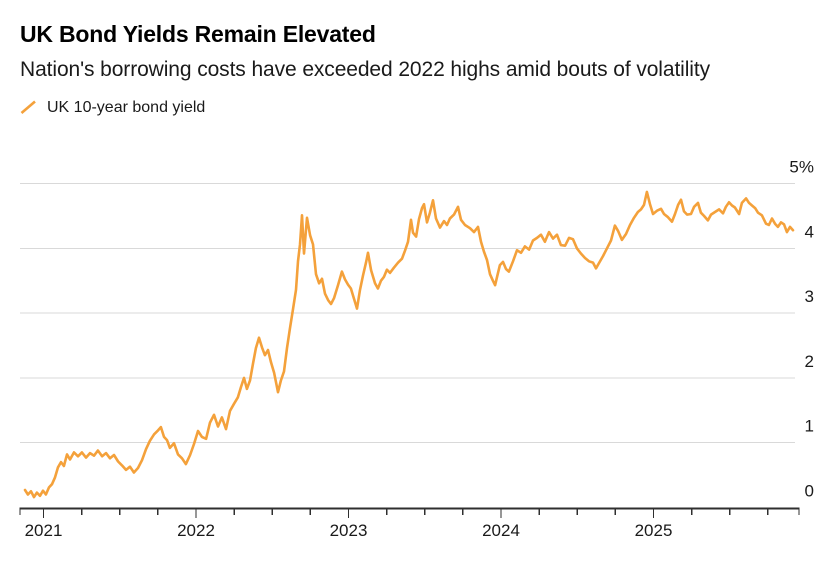 The image size is (821, 561). Describe the element at coordinates (809, 231) in the screenshot. I see `y-tick-label-4: 4` at that location.